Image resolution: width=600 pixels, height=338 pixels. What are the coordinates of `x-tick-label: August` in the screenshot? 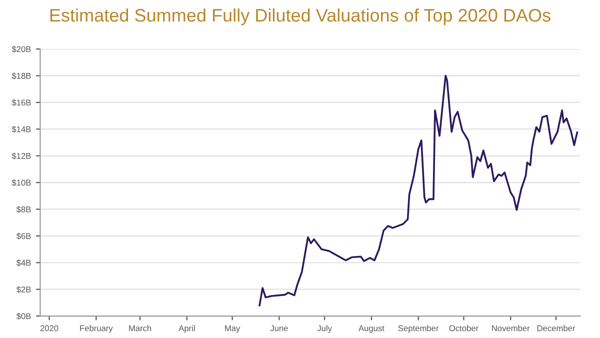 It's located at (371, 329).